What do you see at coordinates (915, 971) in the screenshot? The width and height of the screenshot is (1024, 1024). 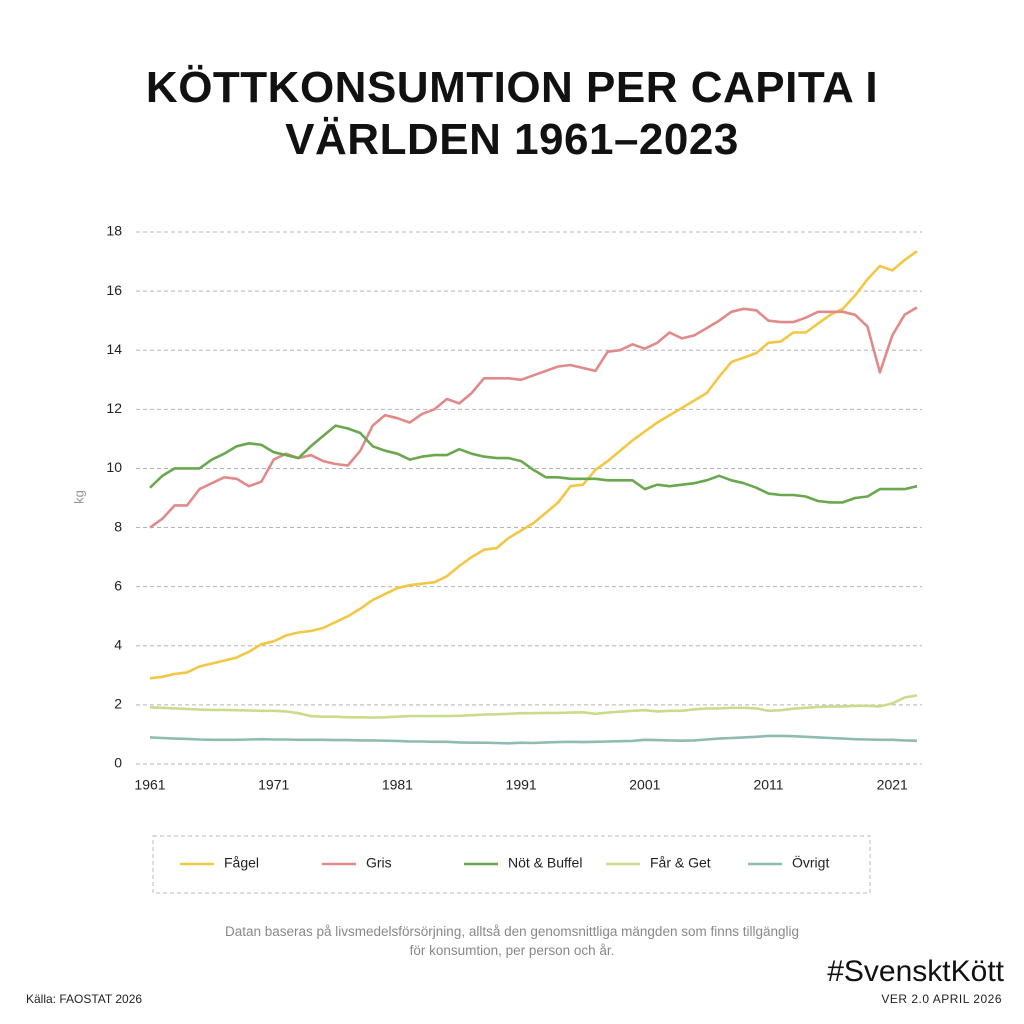 I see `hashtag: #SvensktKött` at bounding box center [915, 971].